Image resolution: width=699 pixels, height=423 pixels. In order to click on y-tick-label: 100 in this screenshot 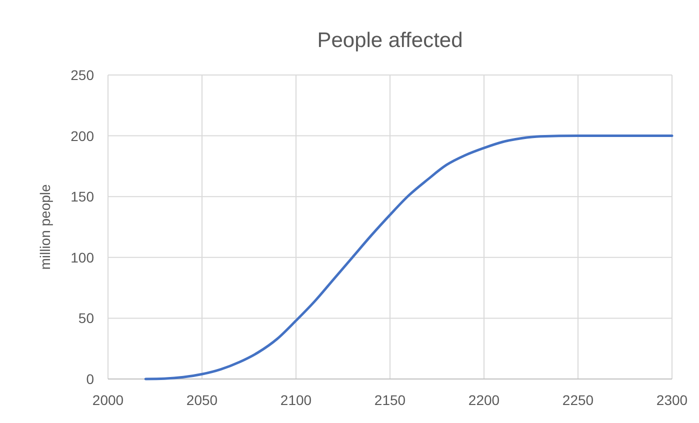, I will do `click(82, 257)`.